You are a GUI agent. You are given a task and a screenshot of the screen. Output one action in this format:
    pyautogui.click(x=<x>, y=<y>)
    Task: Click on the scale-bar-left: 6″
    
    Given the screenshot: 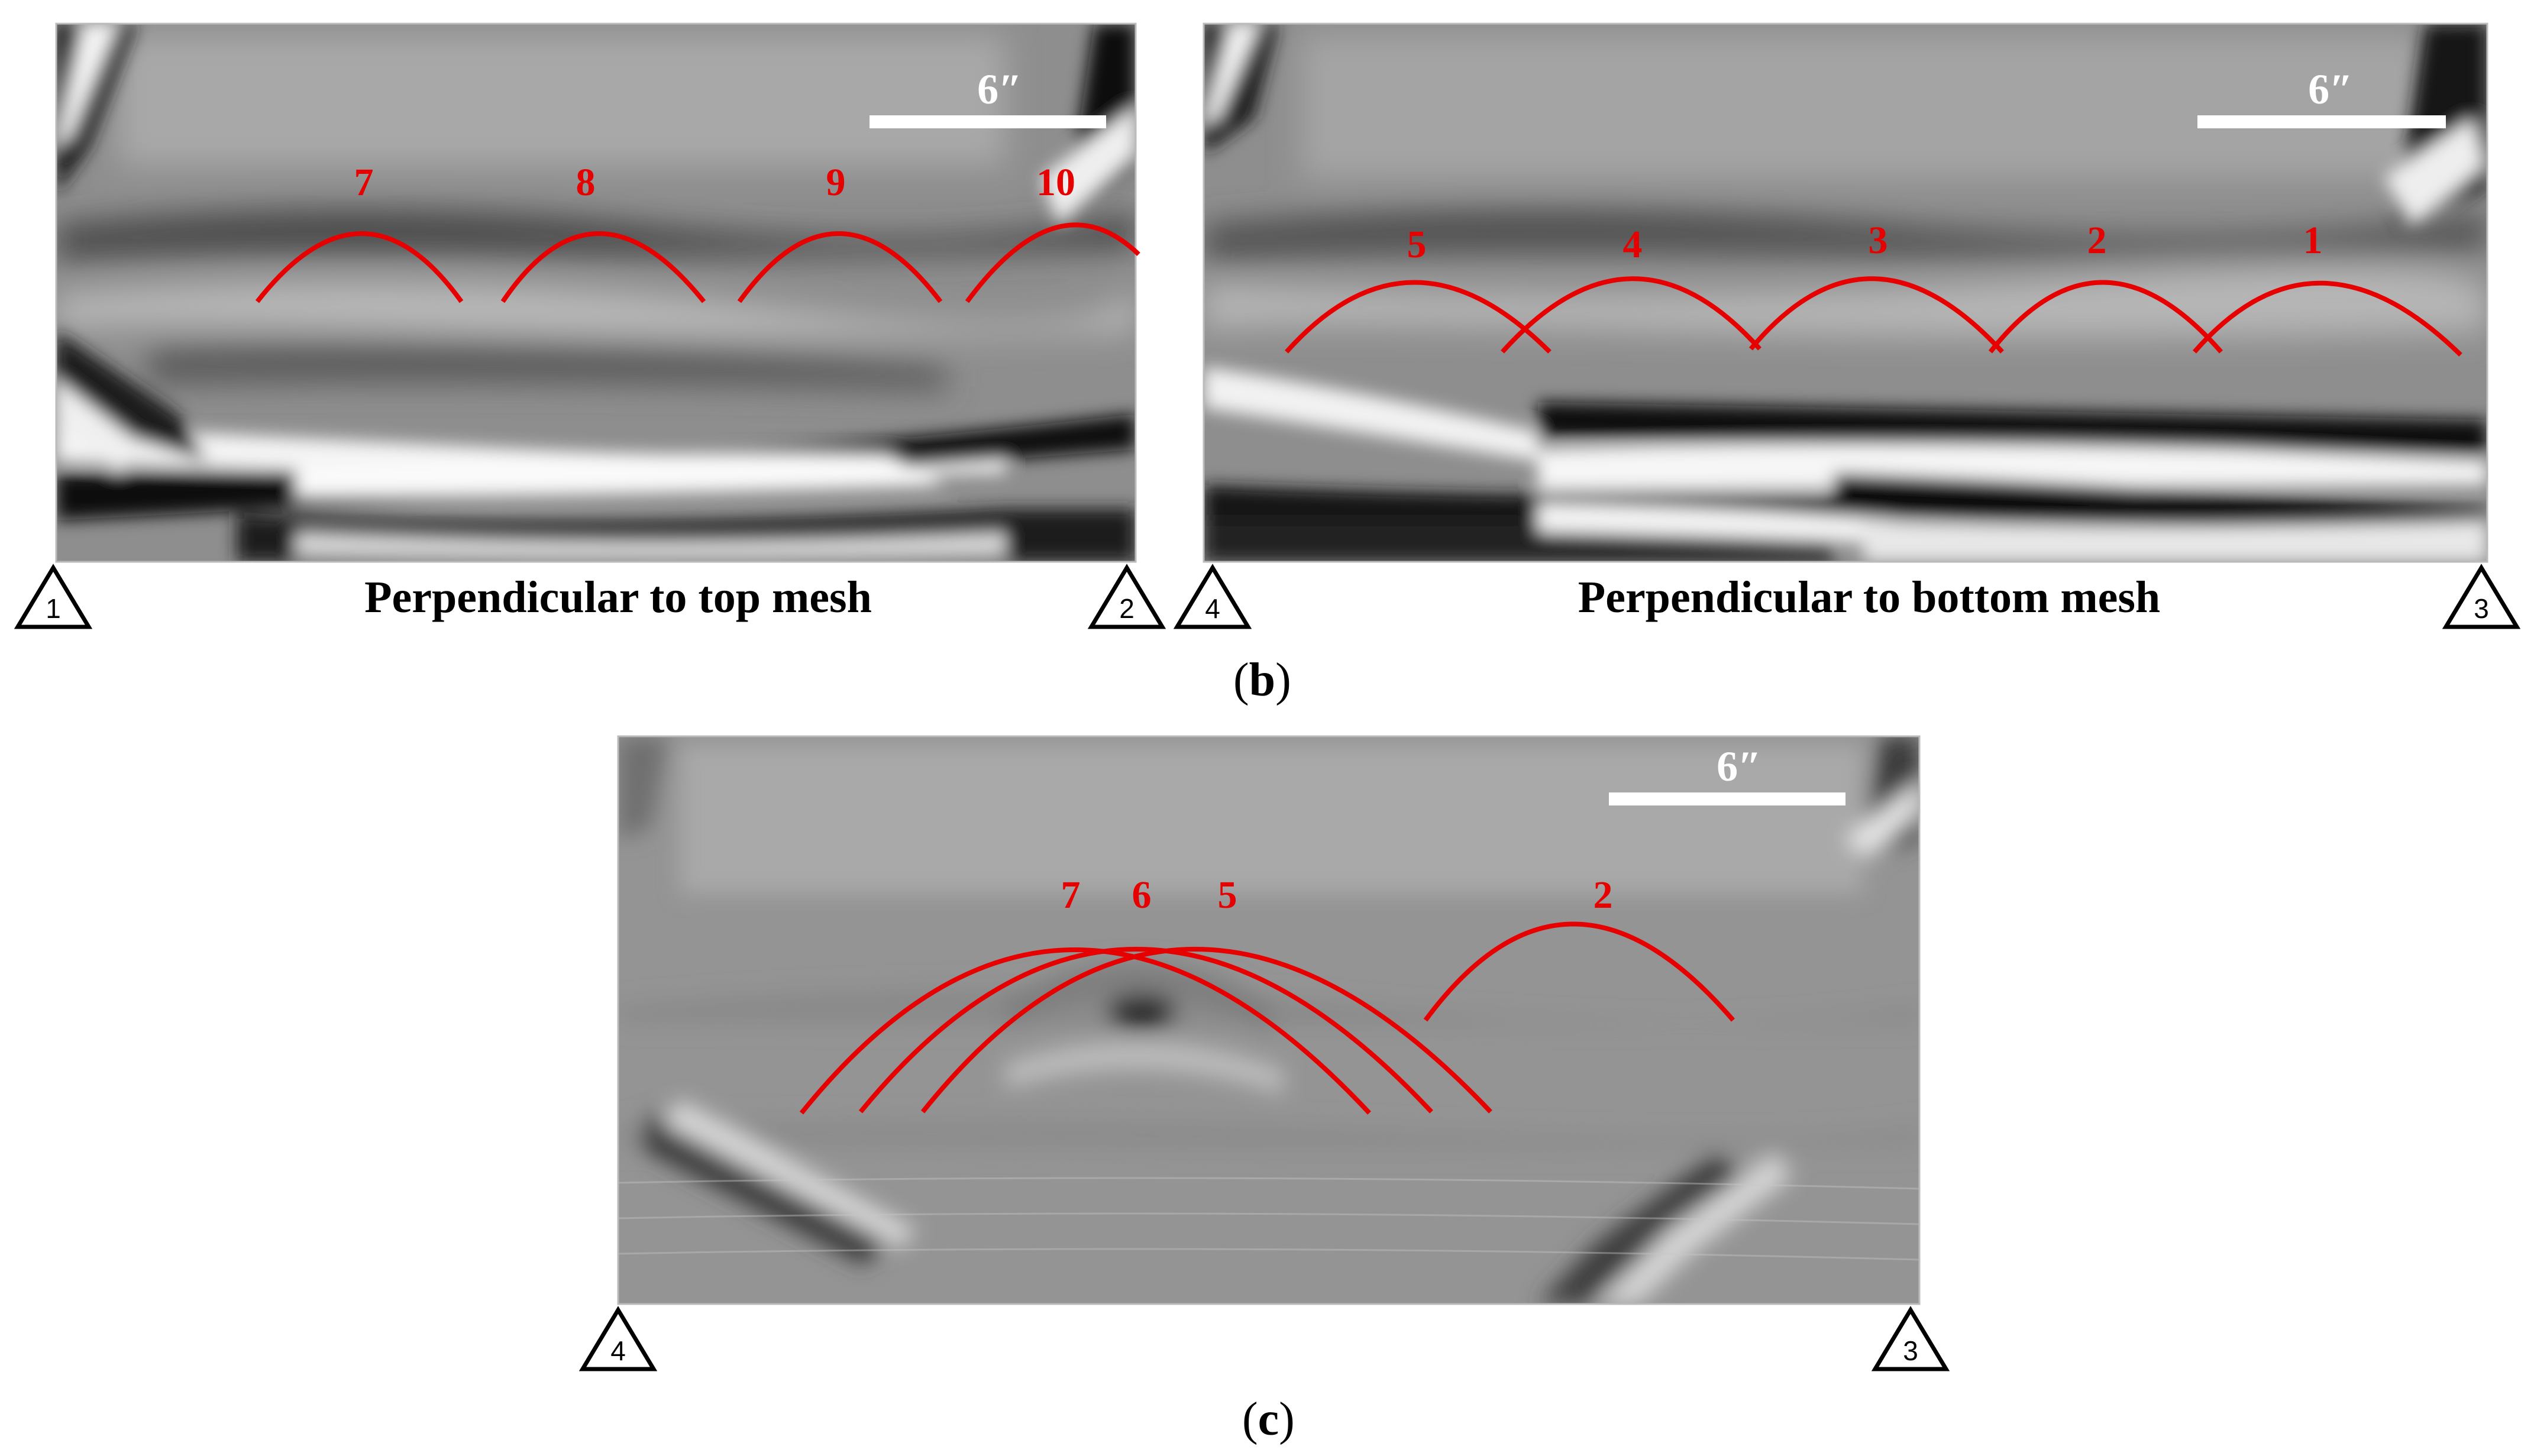 What is the action you would take?
    pyautogui.click(x=988, y=97)
    